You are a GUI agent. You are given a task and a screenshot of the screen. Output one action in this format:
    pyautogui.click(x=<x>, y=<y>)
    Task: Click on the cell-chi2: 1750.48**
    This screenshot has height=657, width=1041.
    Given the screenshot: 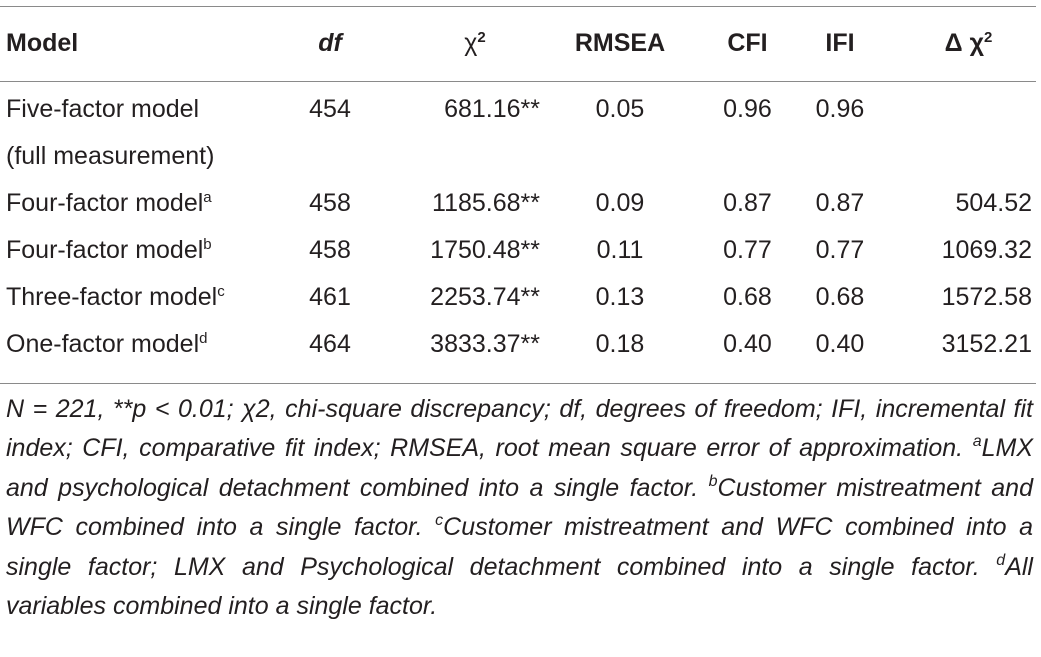 What is the action you would take?
    pyautogui.click(x=485, y=250)
    